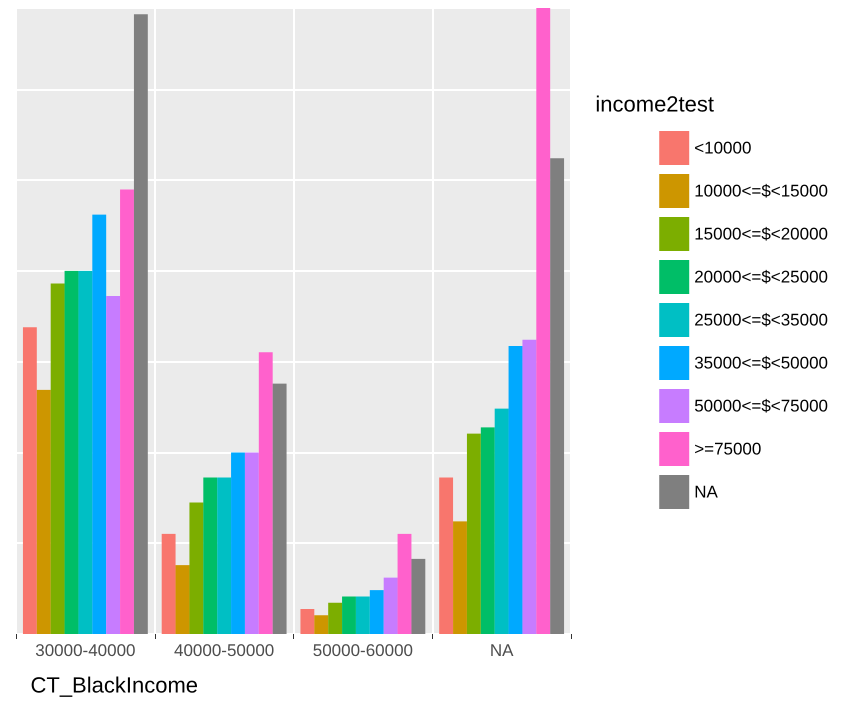  Describe the element at coordinates (362, 650) in the screenshot. I see `x-tick-label: 50000-60000` at that location.